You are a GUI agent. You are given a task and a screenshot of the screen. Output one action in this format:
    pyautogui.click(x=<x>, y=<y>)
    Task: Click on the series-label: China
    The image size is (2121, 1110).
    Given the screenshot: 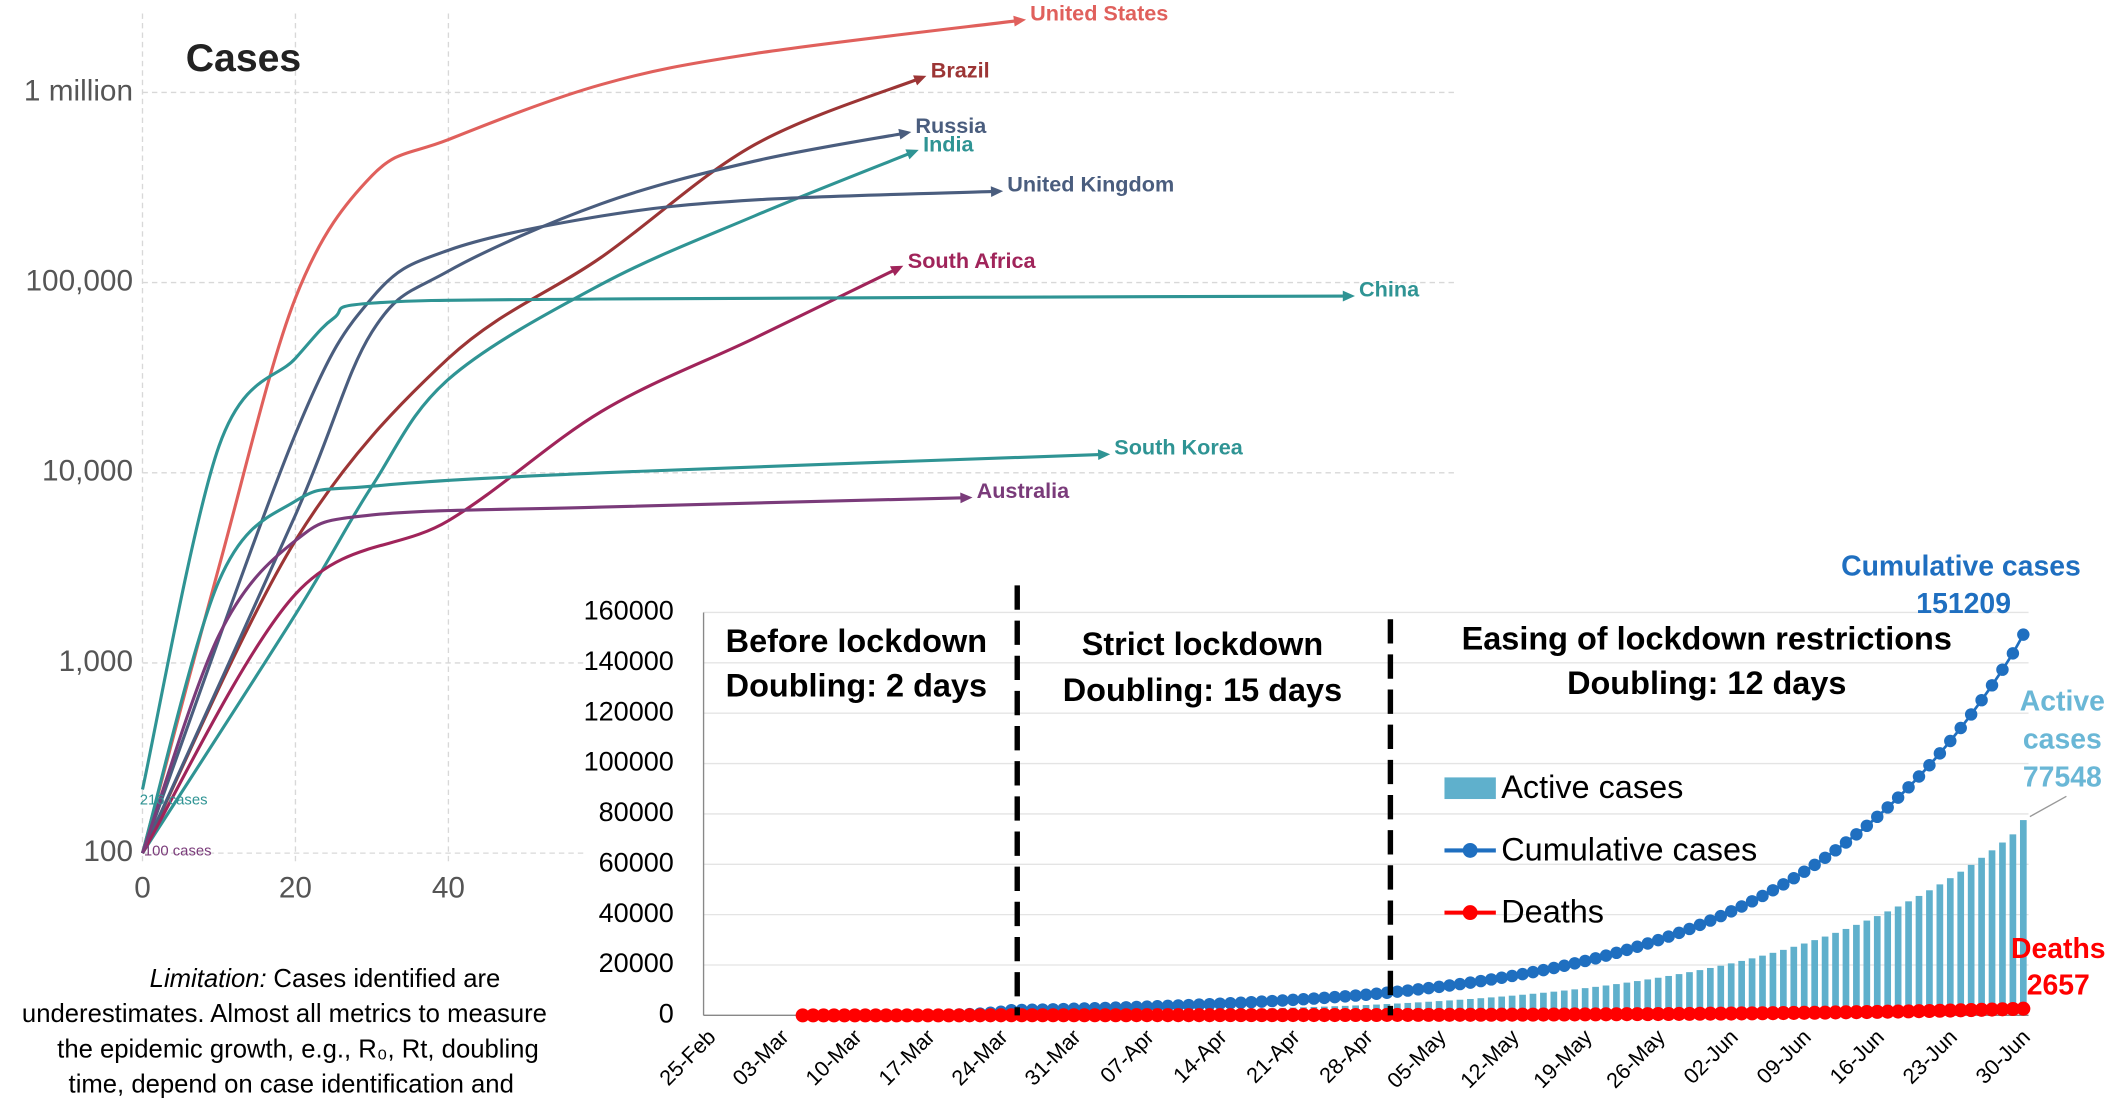 What is the action you would take?
    pyautogui.click(x=1389, y=288)
    